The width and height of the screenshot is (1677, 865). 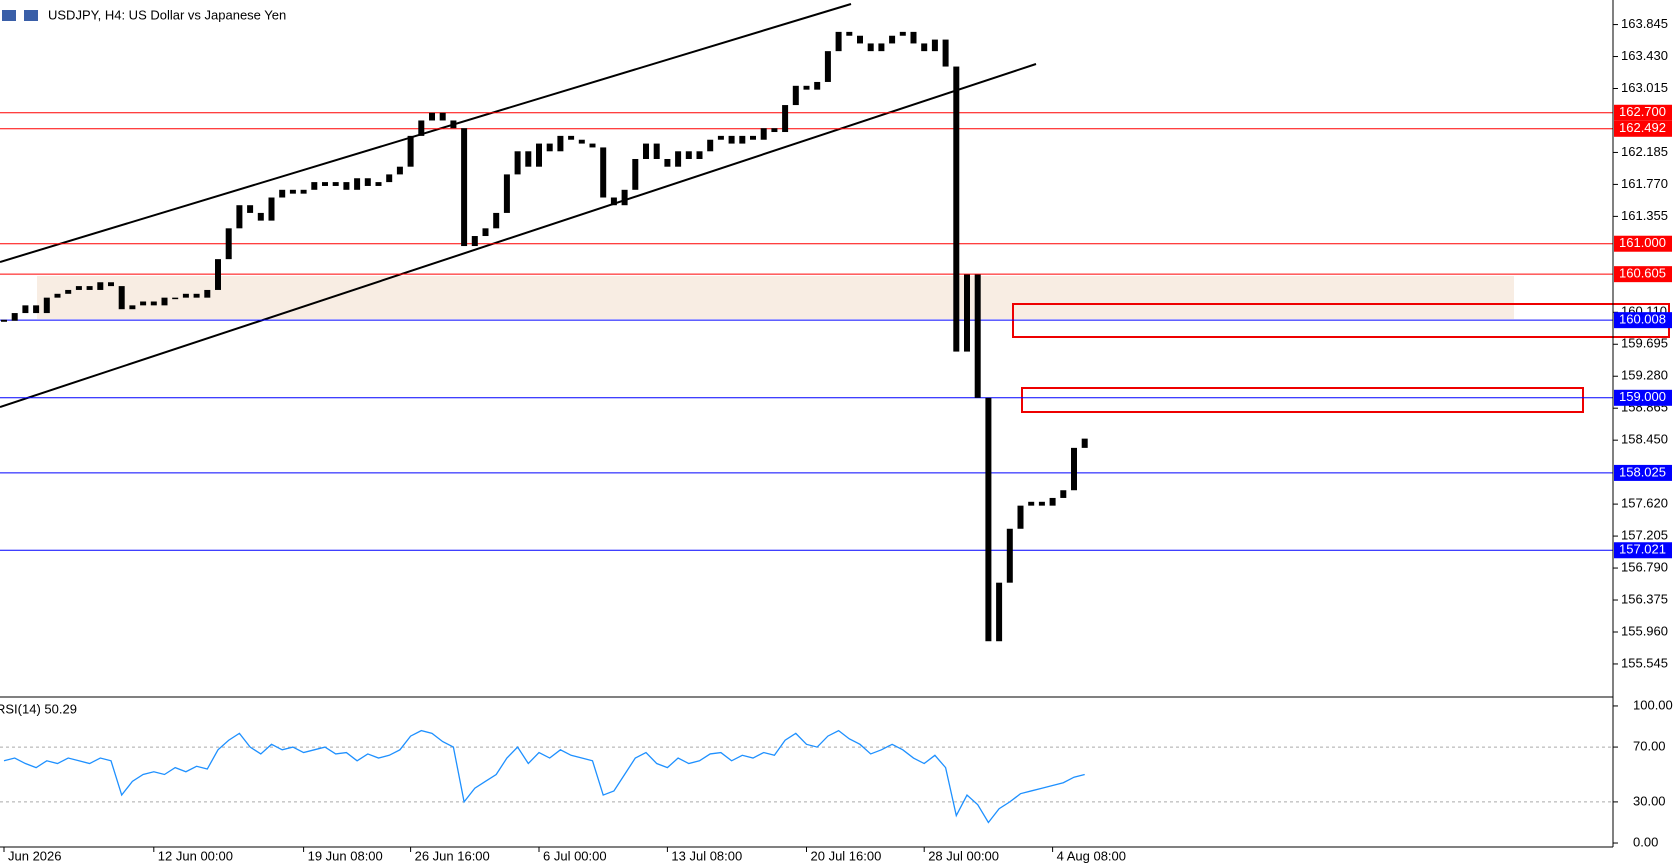 What do you see at coordinates (38, 708) in the screenshot?
I see `indicator-label: RSI(14) 50.29` at bounding box center [38, 708].